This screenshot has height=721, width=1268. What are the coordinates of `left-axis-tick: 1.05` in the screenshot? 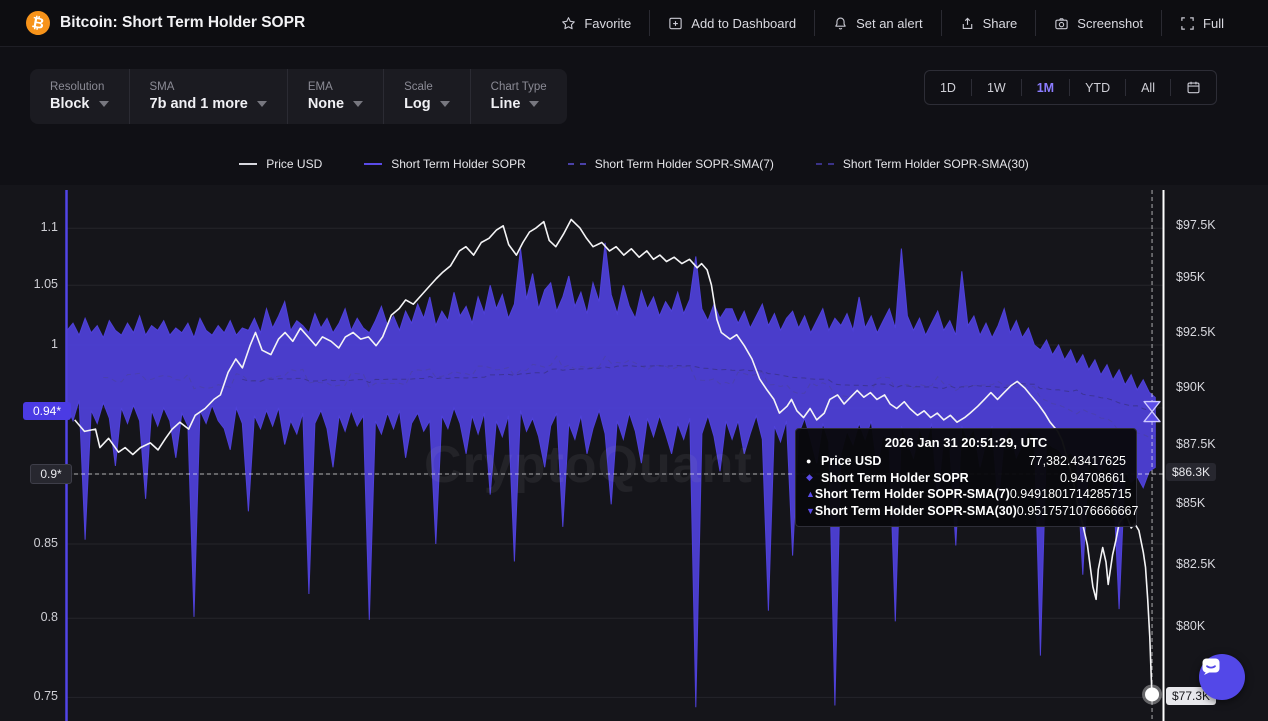 It's located at (45, 284).